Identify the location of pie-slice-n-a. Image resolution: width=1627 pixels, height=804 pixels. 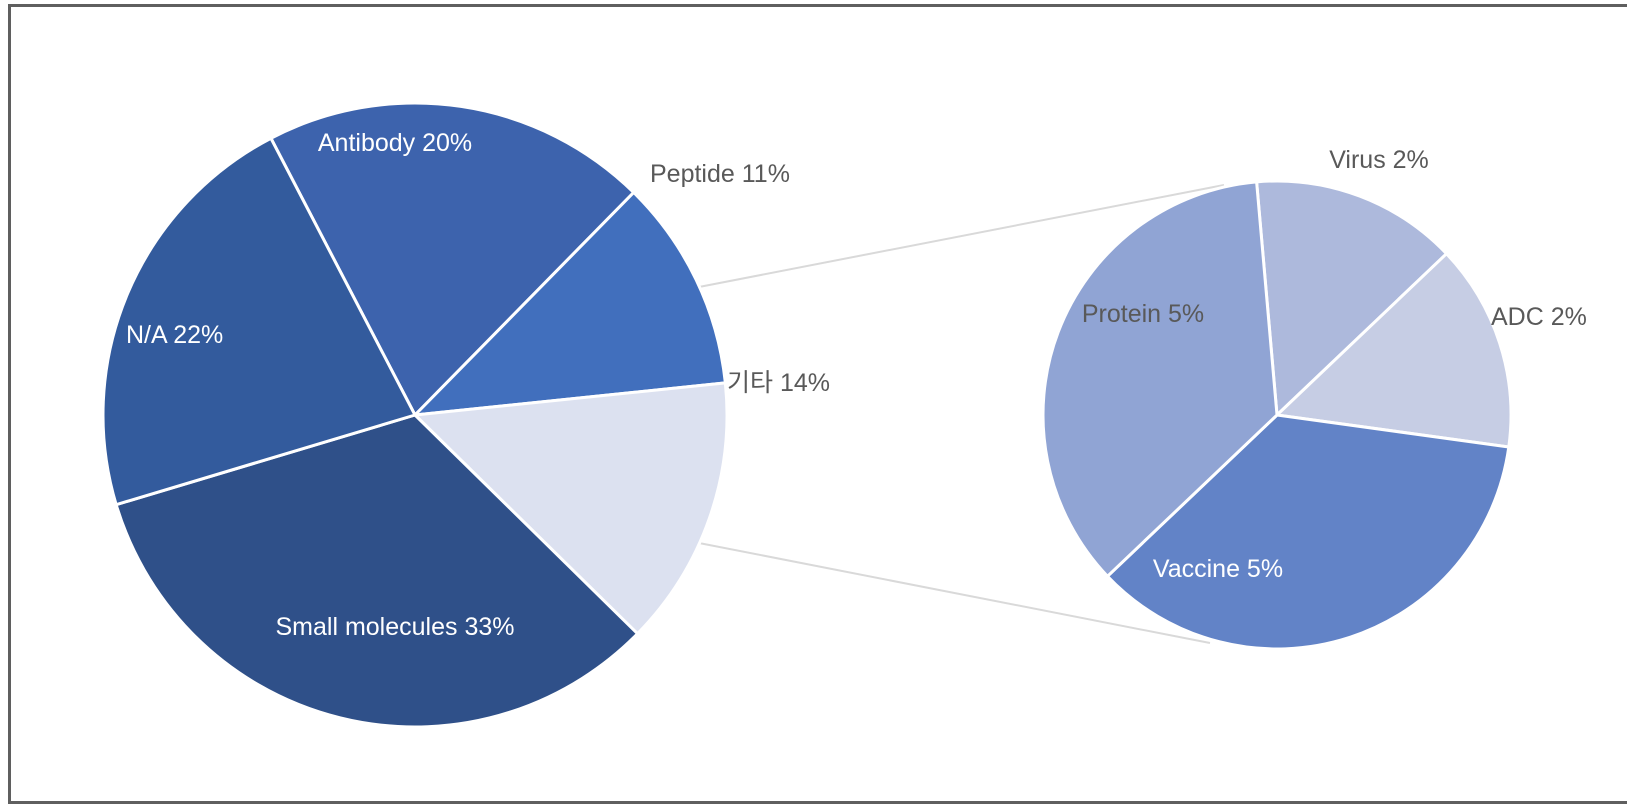
(259, 321).